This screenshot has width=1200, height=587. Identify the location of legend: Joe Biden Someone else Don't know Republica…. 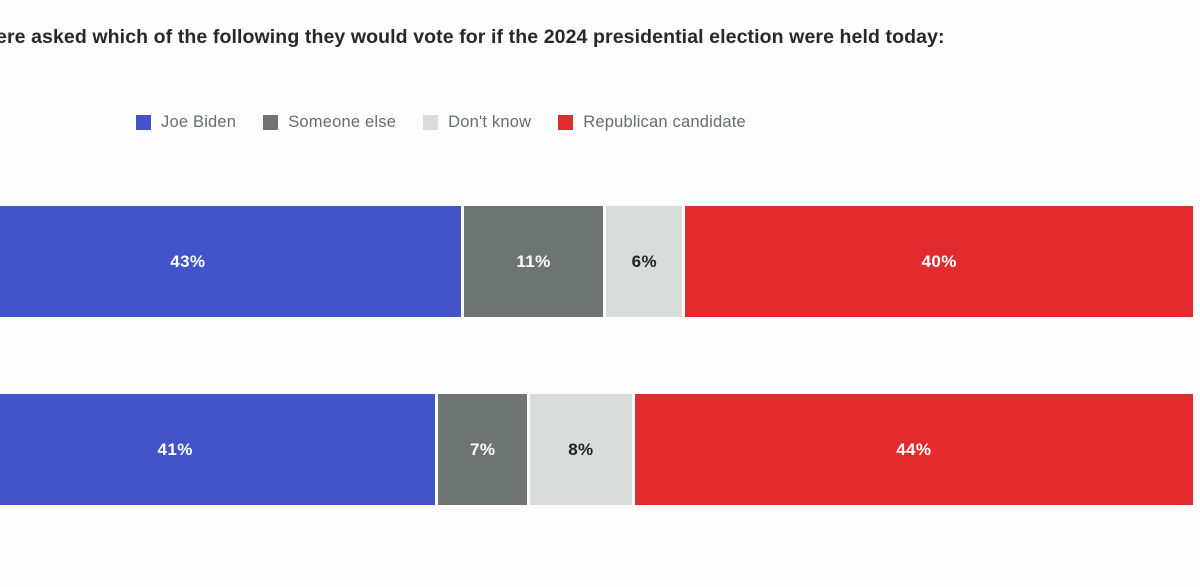
(441, 122).